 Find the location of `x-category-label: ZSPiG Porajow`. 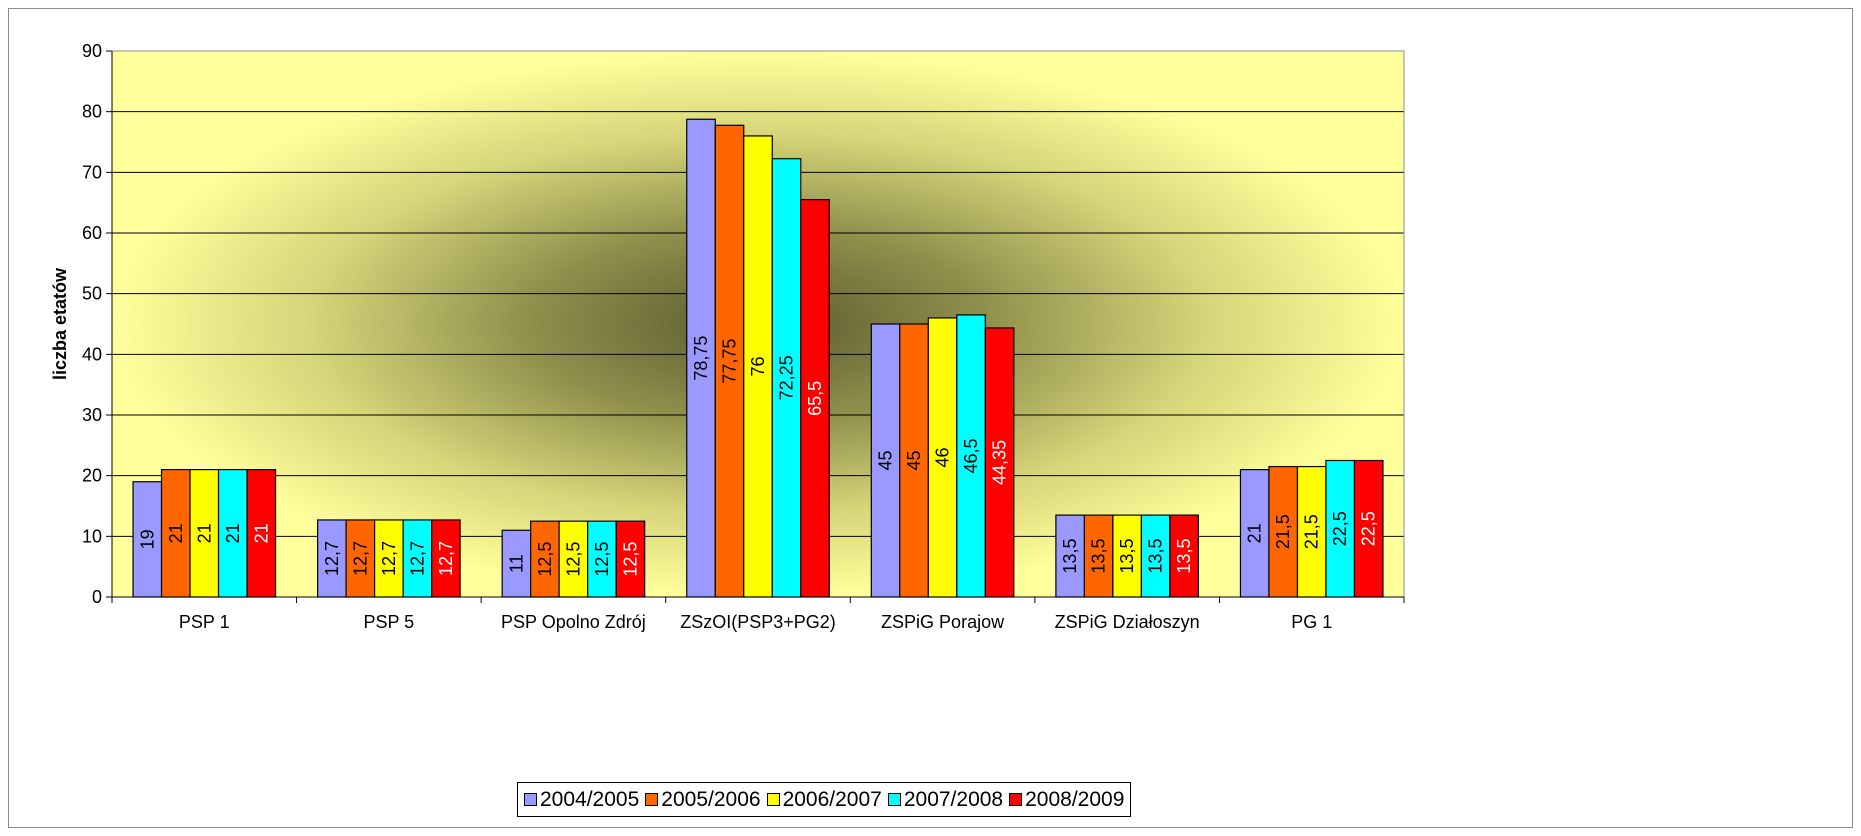

x-category-label: ZSPiG Porajow is located at coordinates (943, 622).